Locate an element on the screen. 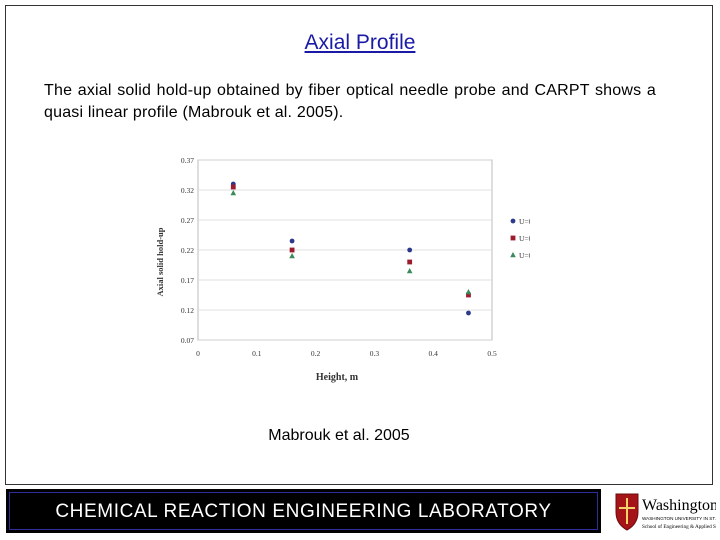 This screenshot has width=720, height=540. logo-subtitle-university: WASHINGTON UNIVERSITY IN ST. LOUIS is located at coordinates (679, 518).